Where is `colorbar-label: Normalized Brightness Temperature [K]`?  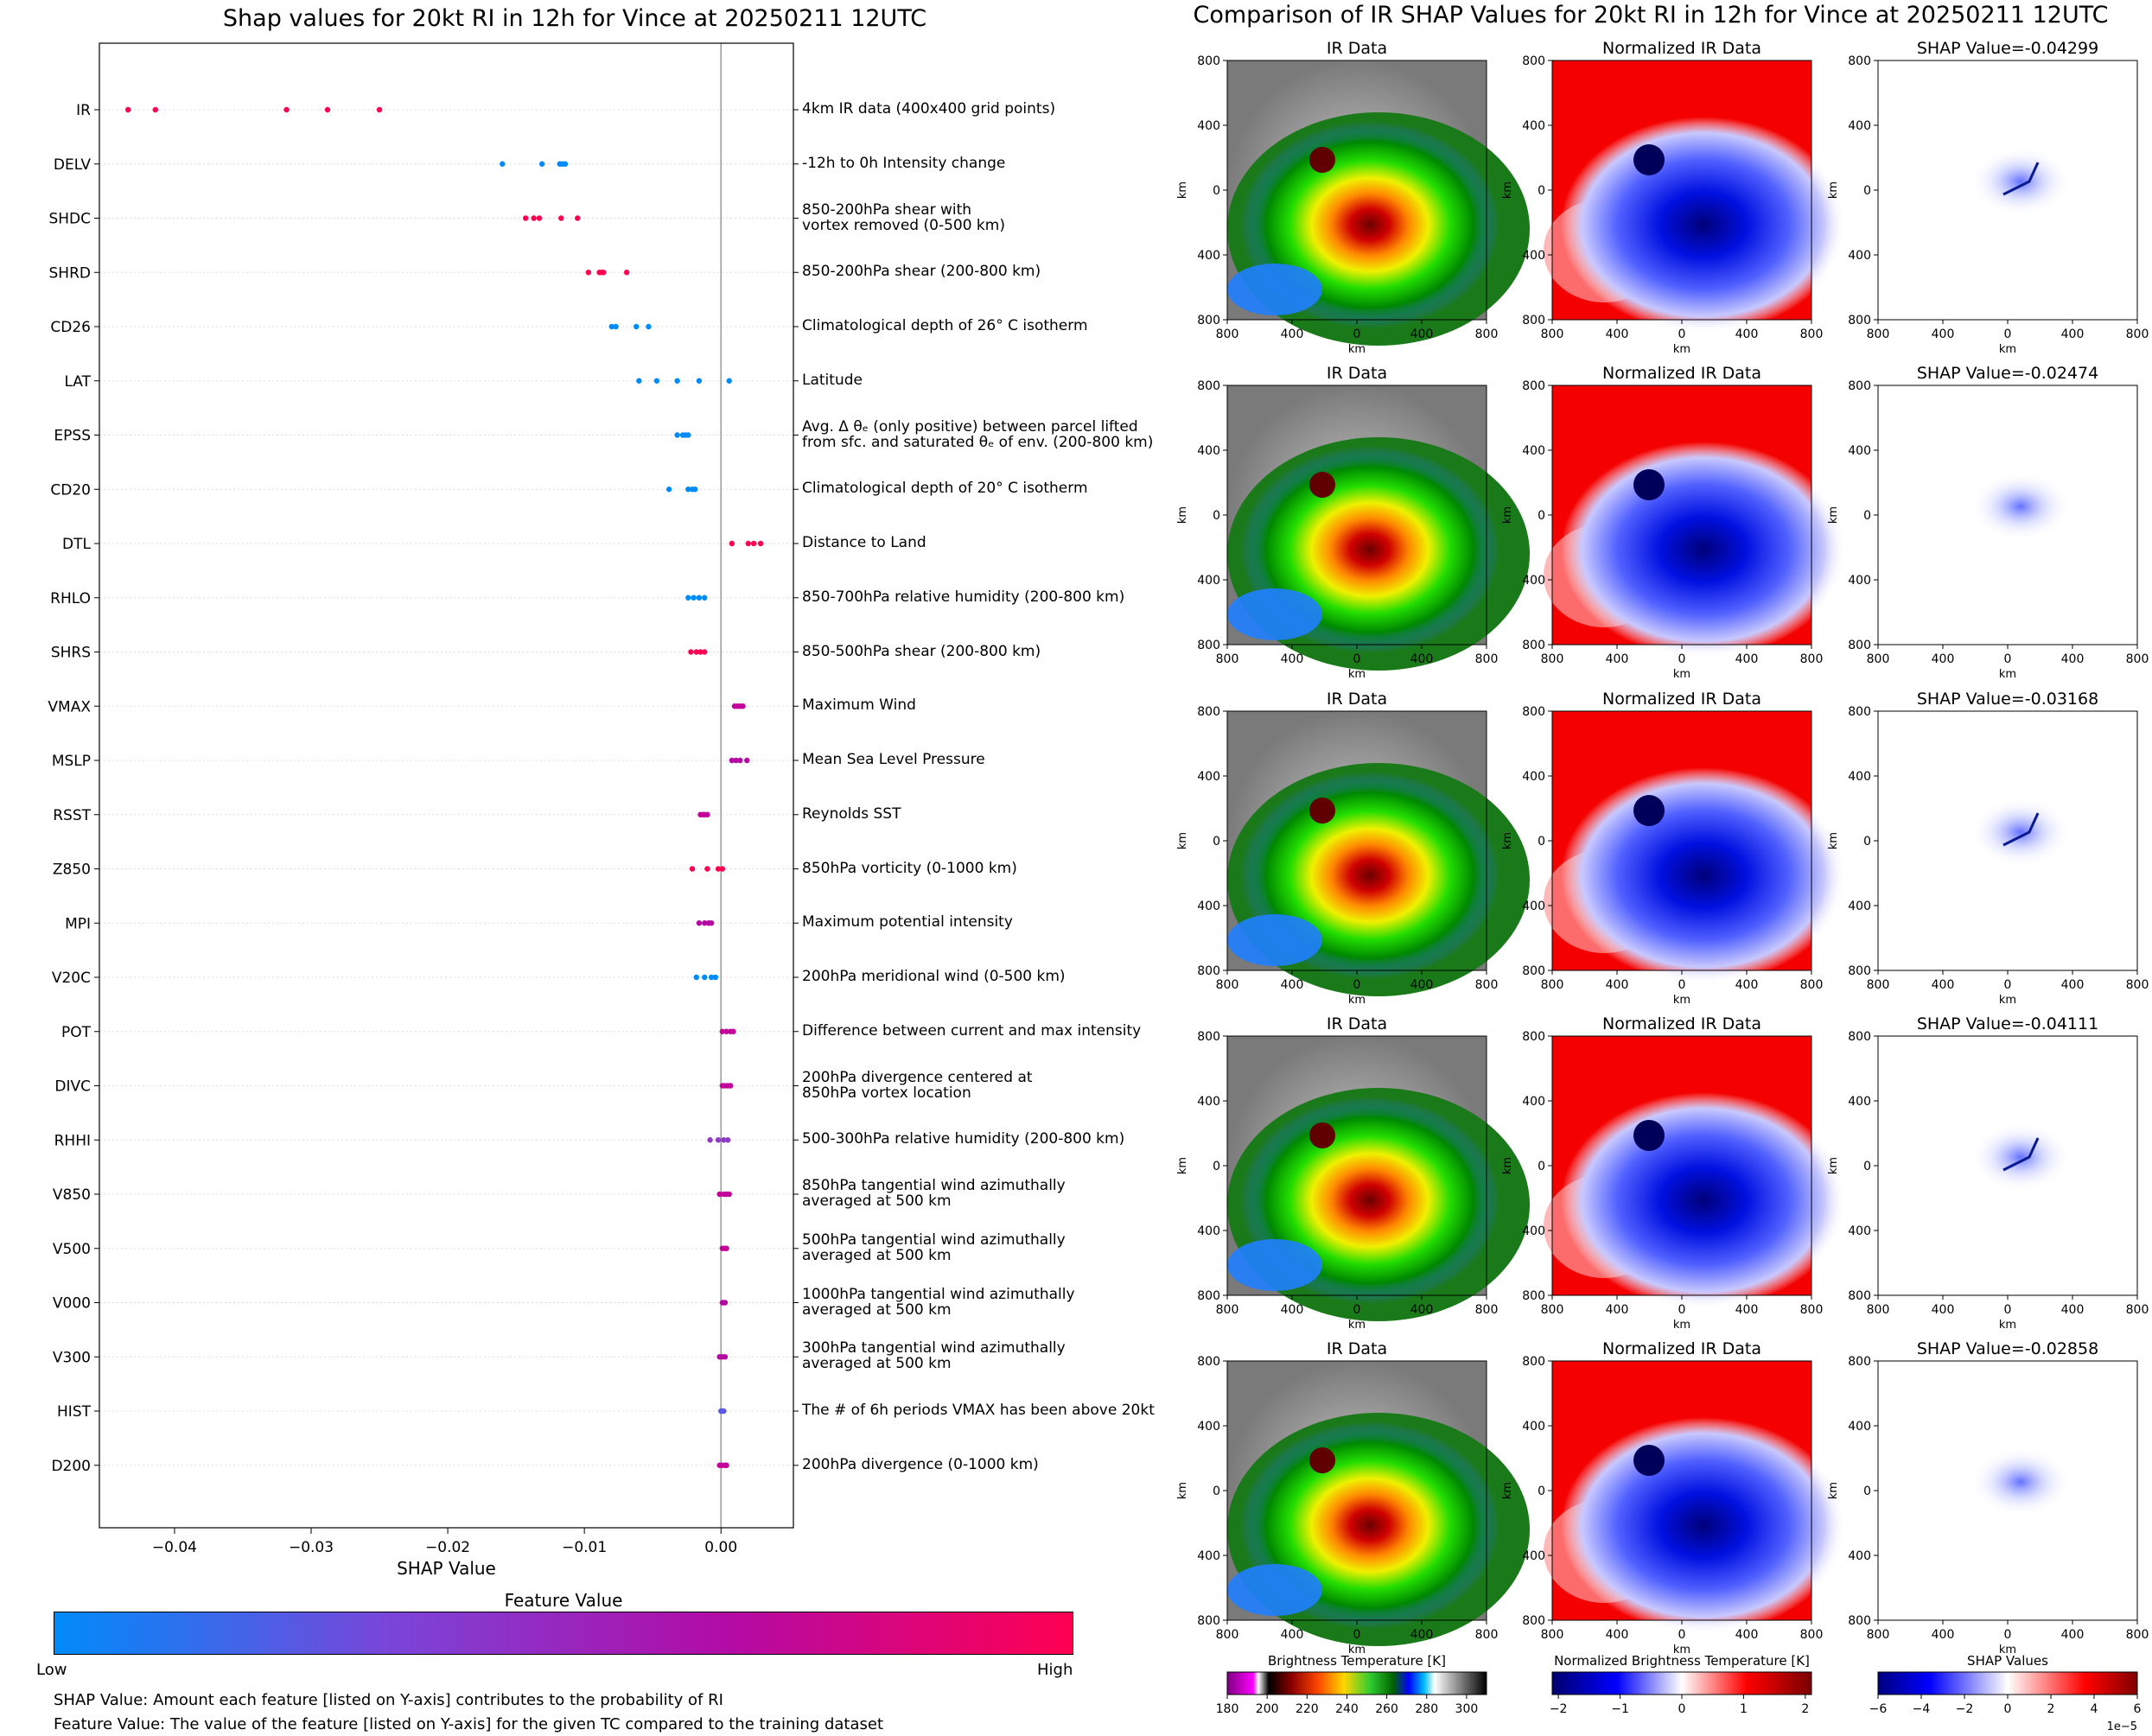 colorbar-label: Normalized Brightness Temperature [K] is located at coordinates (1682, 1661).